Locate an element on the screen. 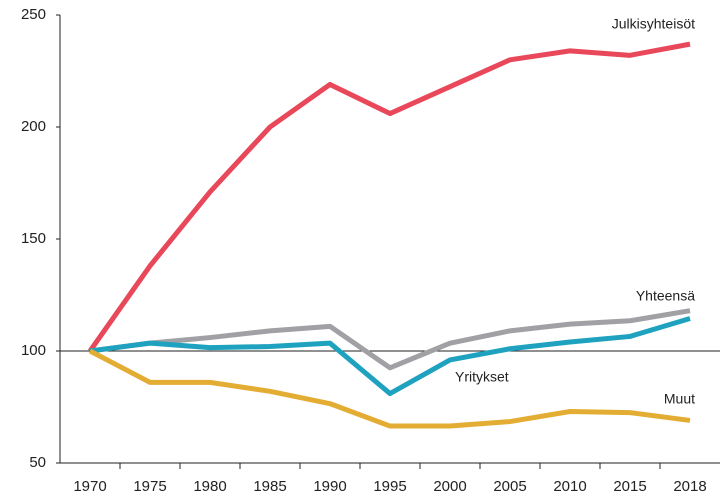 This screenshot has height=496, width=720. series-label: Julkisyhteisöt is located at coordinates (653, 24).